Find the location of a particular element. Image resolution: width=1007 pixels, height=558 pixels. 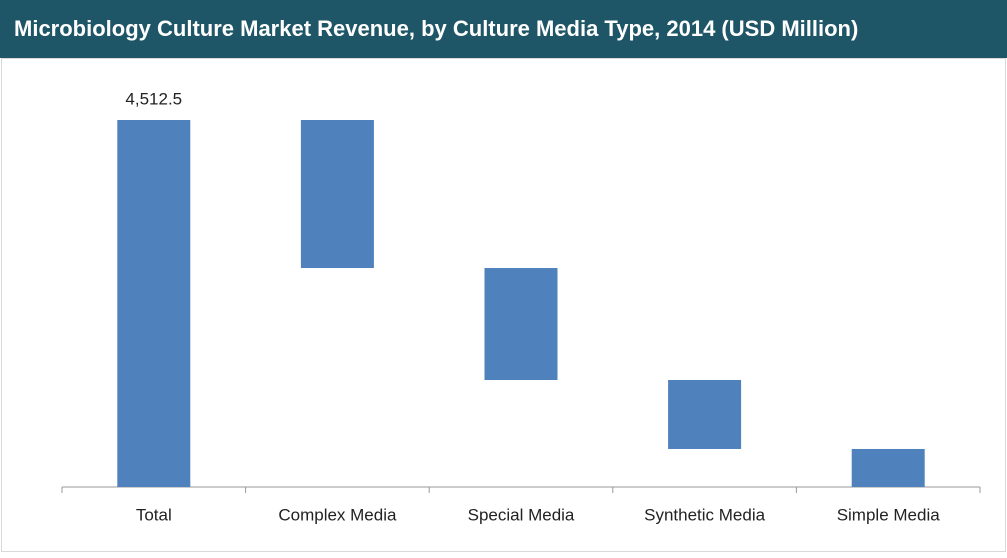

x-tick-label: Total is located at coordinates (154, 514).